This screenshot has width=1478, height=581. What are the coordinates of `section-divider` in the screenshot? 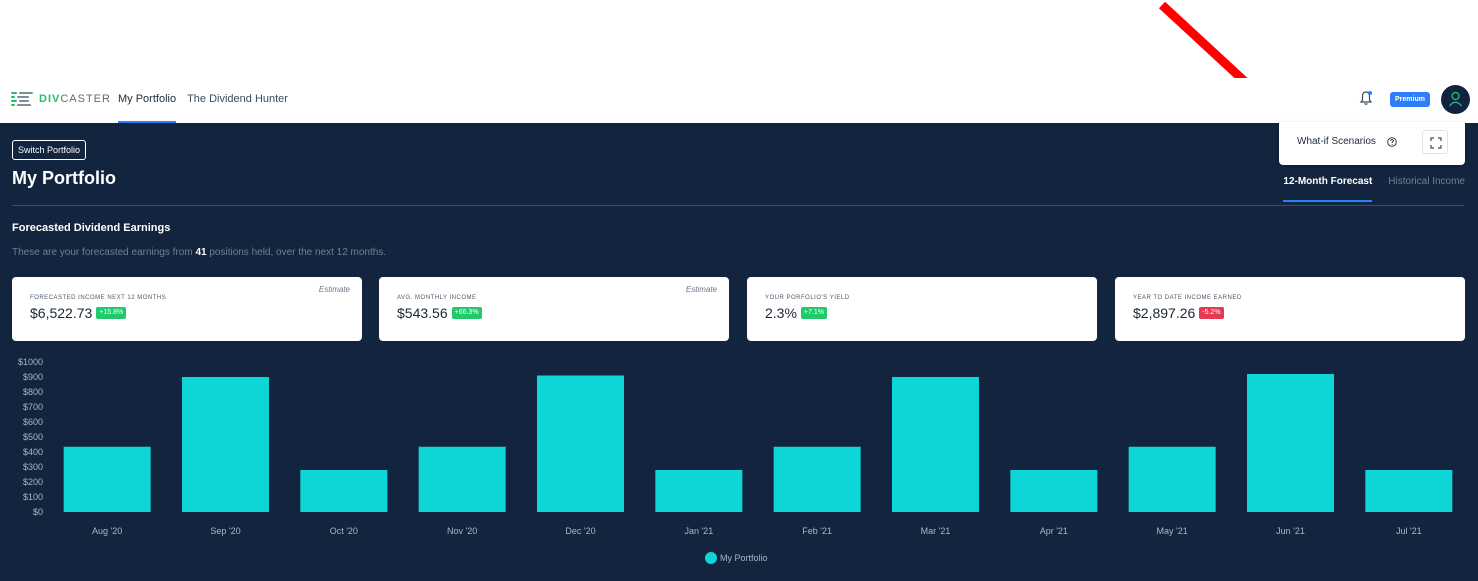 It's located at (738, 205).